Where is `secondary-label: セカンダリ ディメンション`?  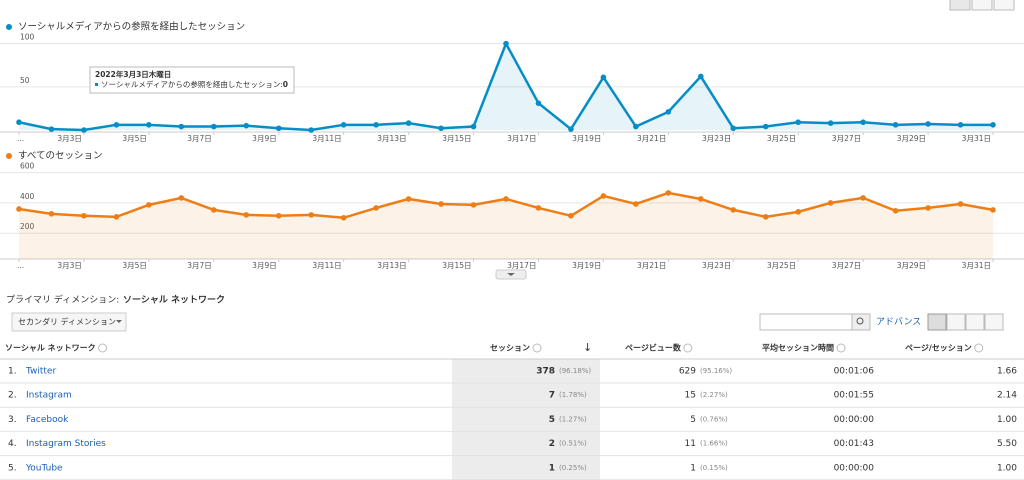 secondary-label: セカンダリ ディメンション is located at coordinates (67, 322).